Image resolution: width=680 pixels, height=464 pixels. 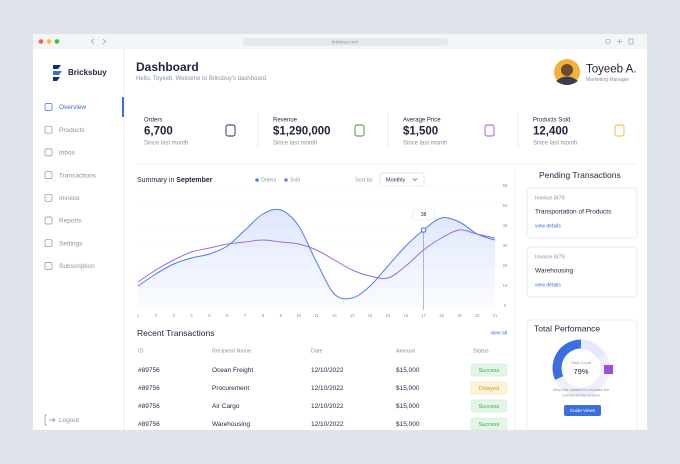 I want to click on cell: Warehousing, so click(x=231, y=424).